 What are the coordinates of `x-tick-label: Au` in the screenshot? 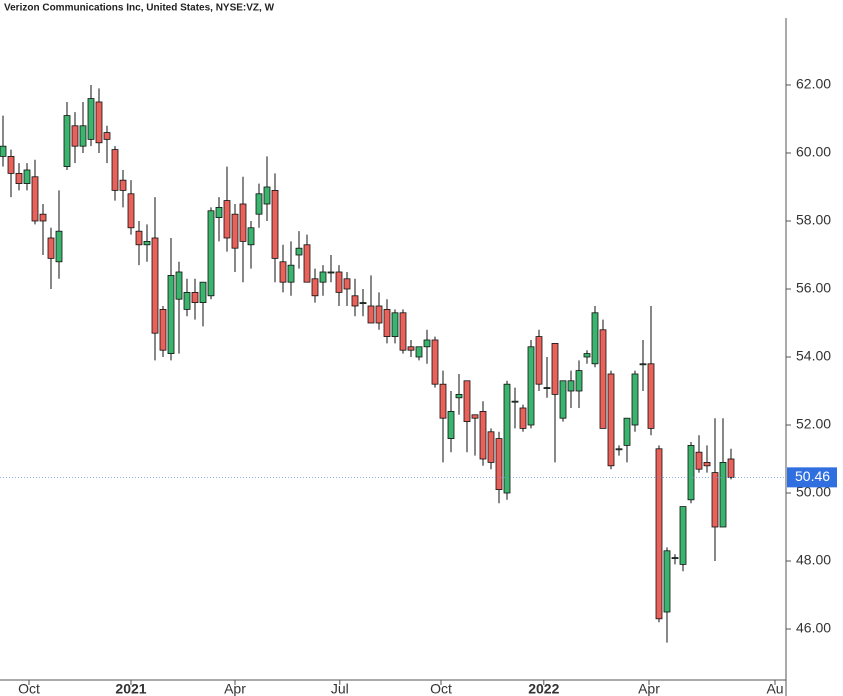 It's located at (774, 688).